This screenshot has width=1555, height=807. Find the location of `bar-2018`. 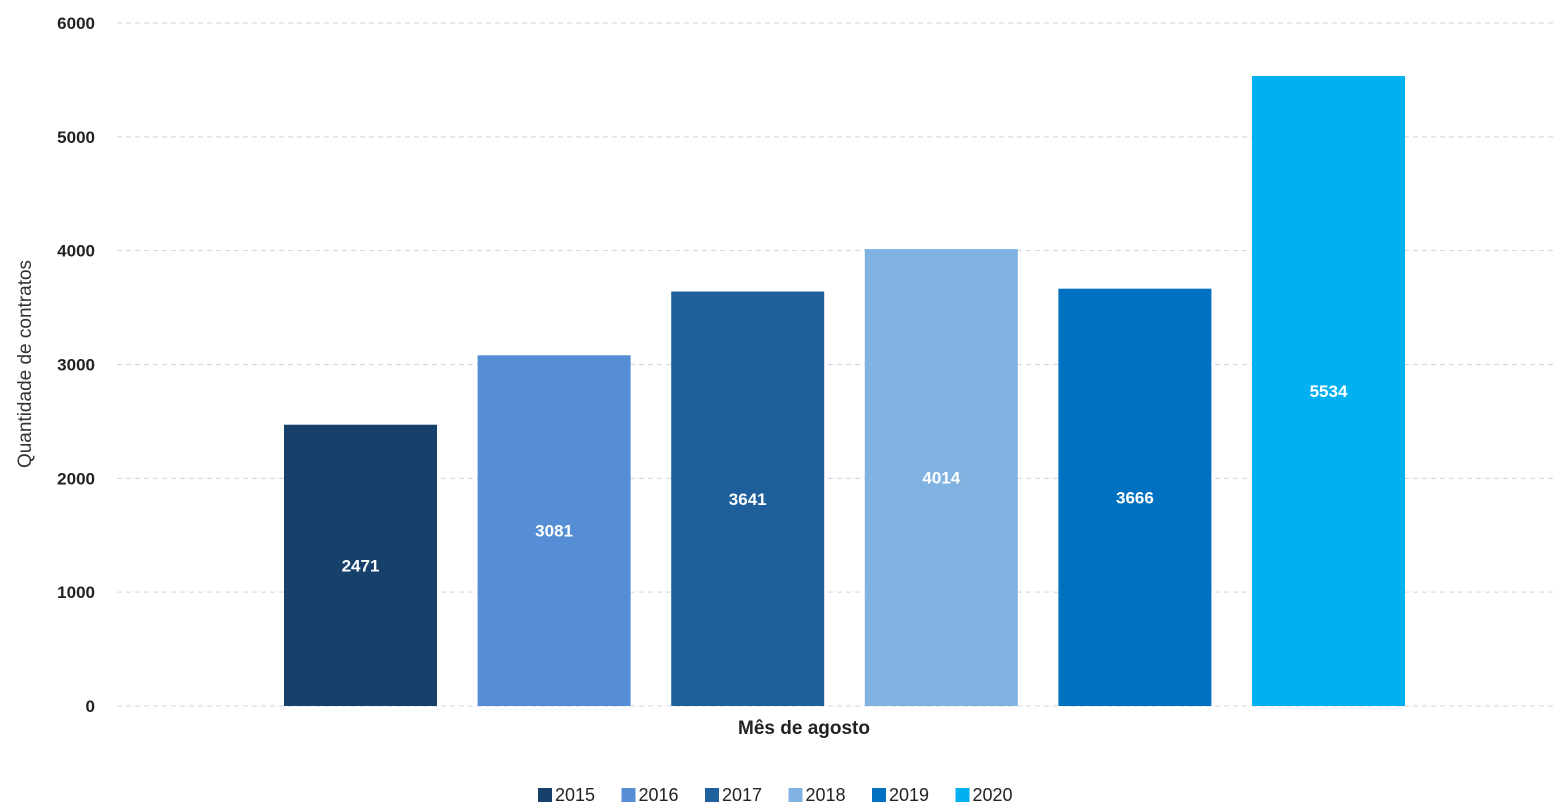

bar-2018 is located at coordinates (941, 477).